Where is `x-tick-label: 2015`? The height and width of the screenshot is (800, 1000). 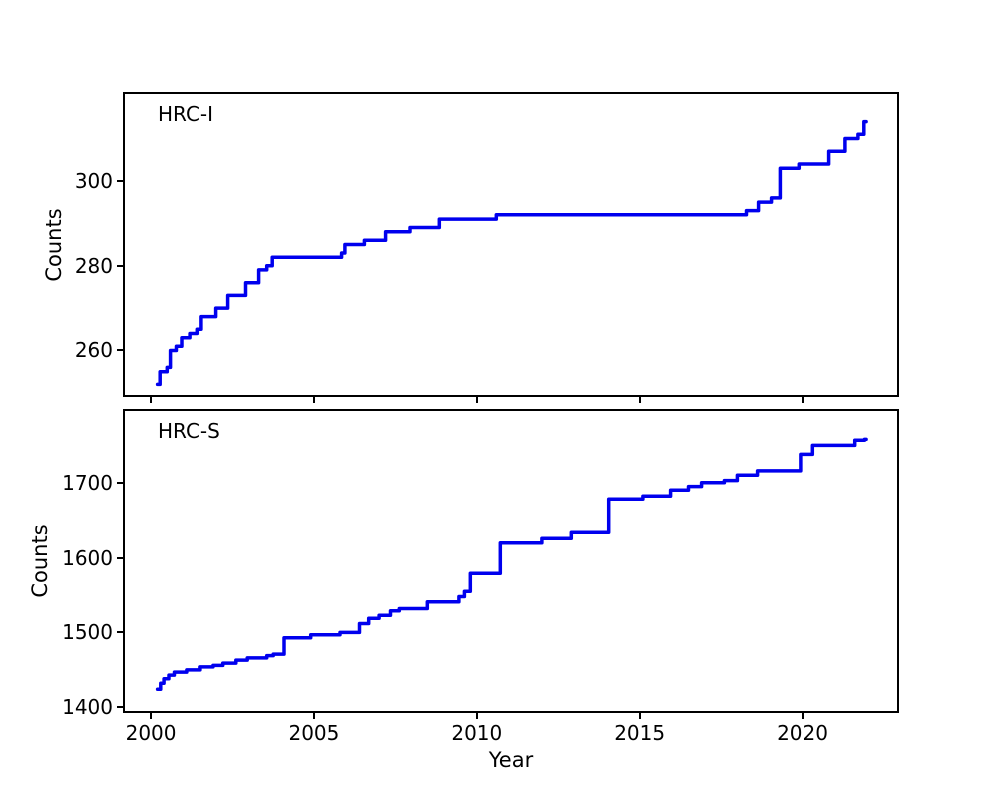 x-tick-label: 2015 is located at coordinates (640, 733).